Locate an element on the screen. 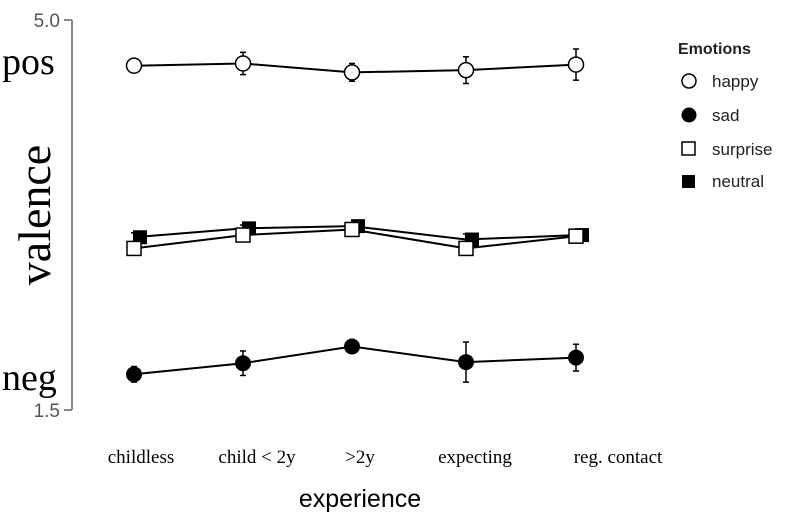 The image size is (800, 525). y-tick-label-top: 5.0 is located at coordinates (47, 21).